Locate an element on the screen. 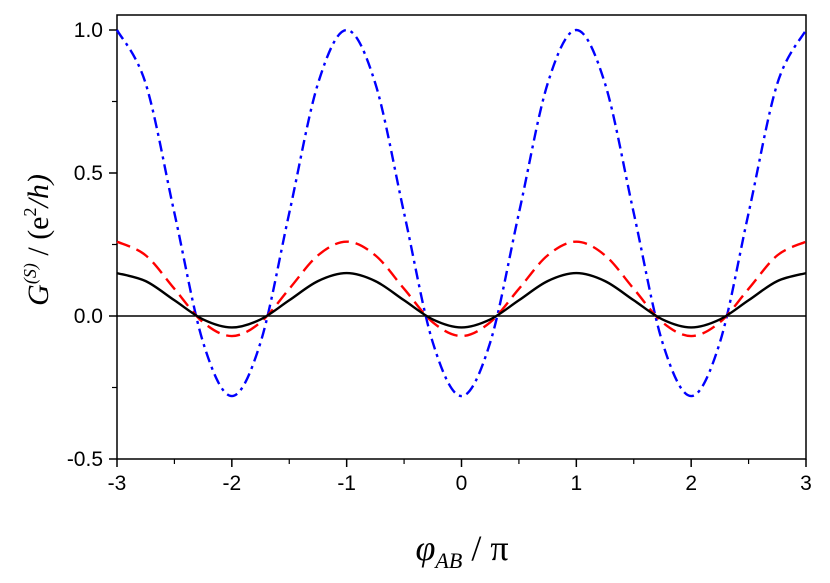  x-tick-label: 3 is located at coordinates (806, 483).